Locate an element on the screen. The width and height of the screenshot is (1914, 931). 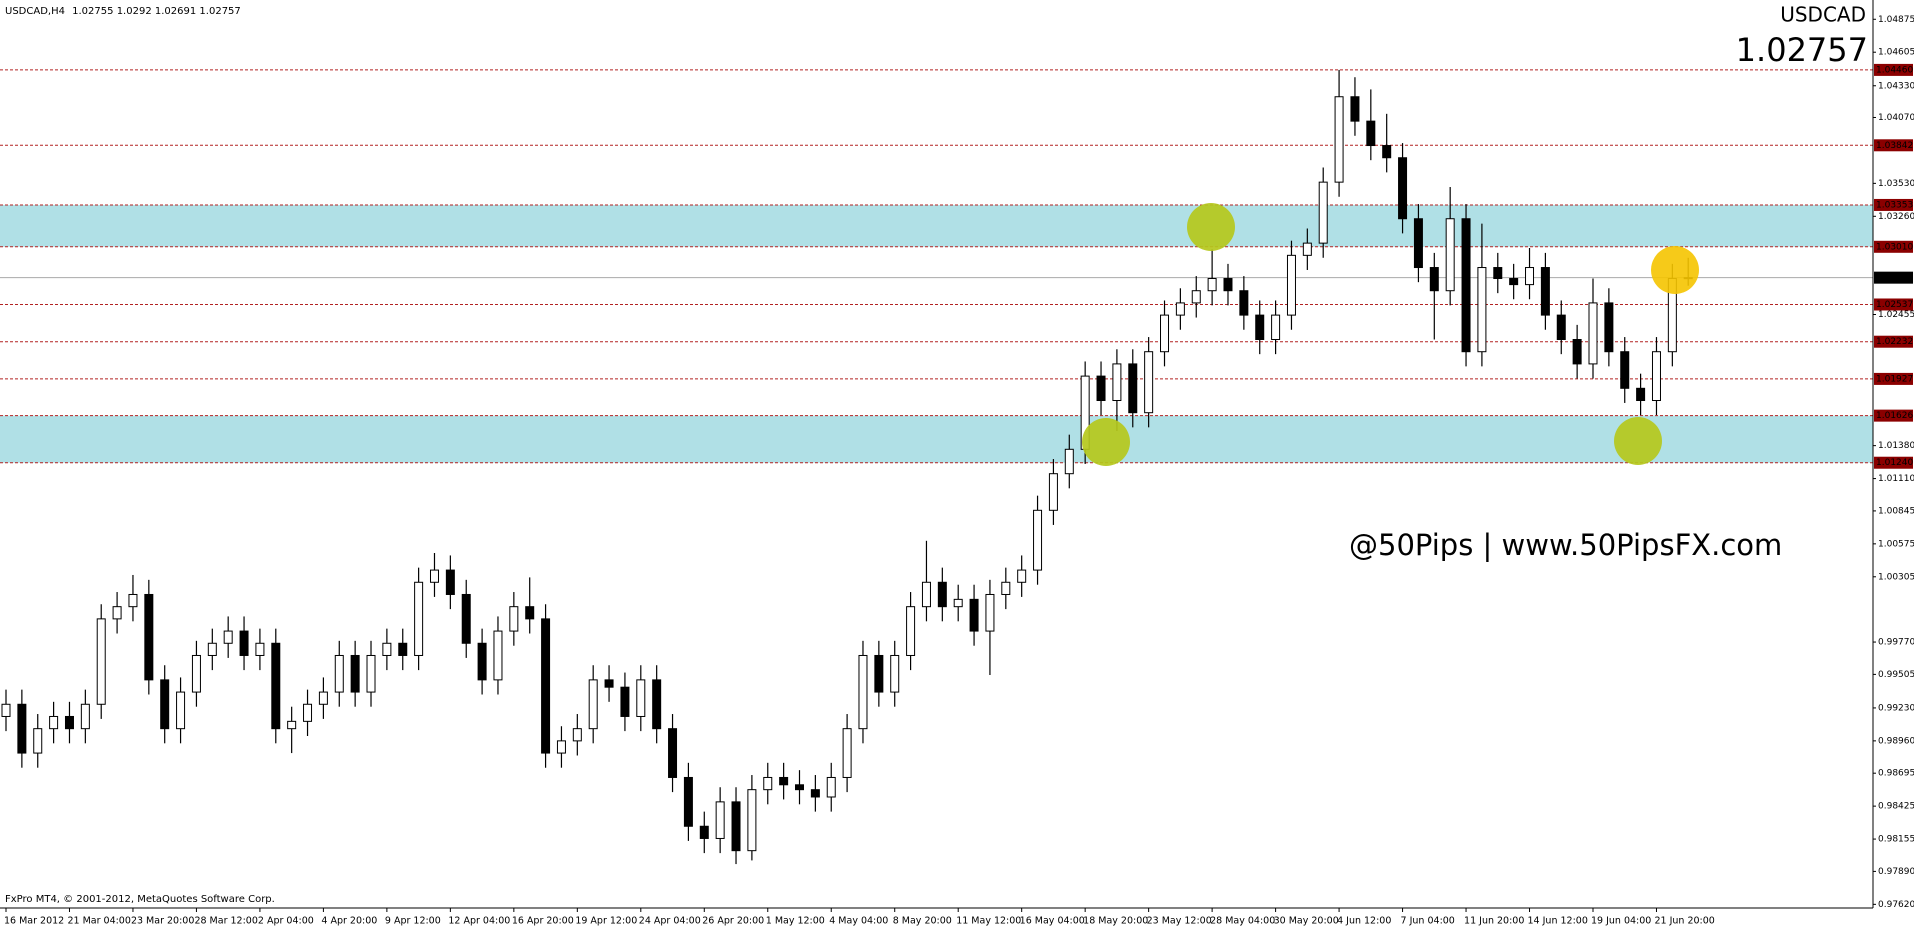
level-label: 1.03010 is located at coordinates (1894, 247).